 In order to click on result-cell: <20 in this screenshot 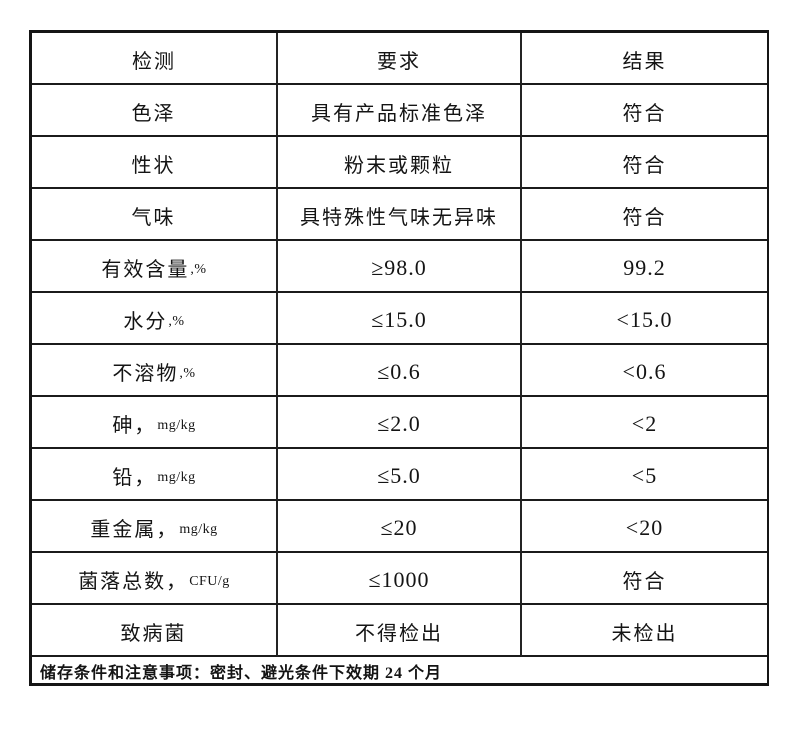, I will do `click(644, 527)`.